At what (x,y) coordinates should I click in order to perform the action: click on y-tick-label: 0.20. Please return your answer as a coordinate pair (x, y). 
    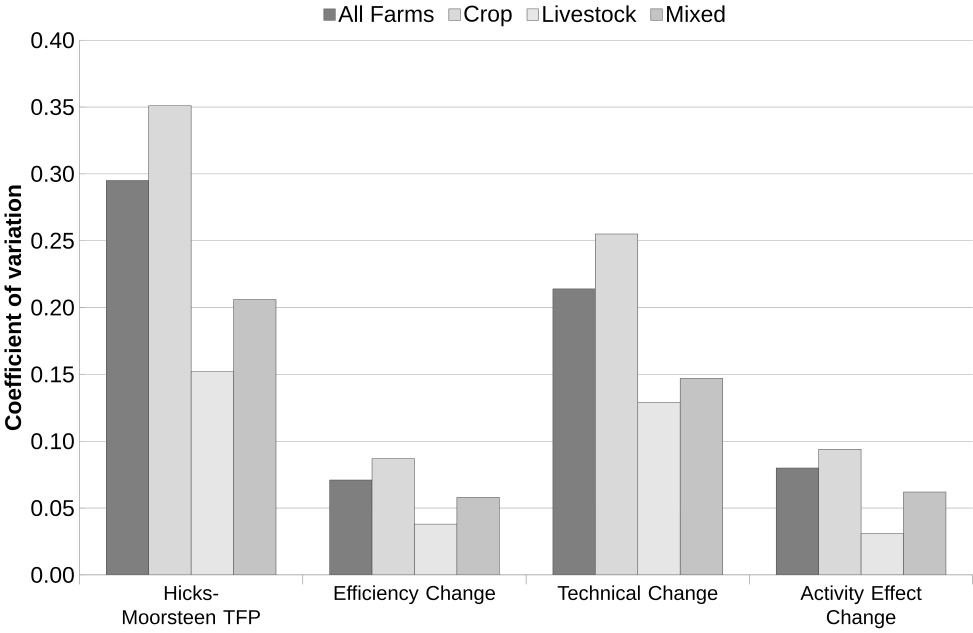
    Looking at the image, I should click on (52, 308).